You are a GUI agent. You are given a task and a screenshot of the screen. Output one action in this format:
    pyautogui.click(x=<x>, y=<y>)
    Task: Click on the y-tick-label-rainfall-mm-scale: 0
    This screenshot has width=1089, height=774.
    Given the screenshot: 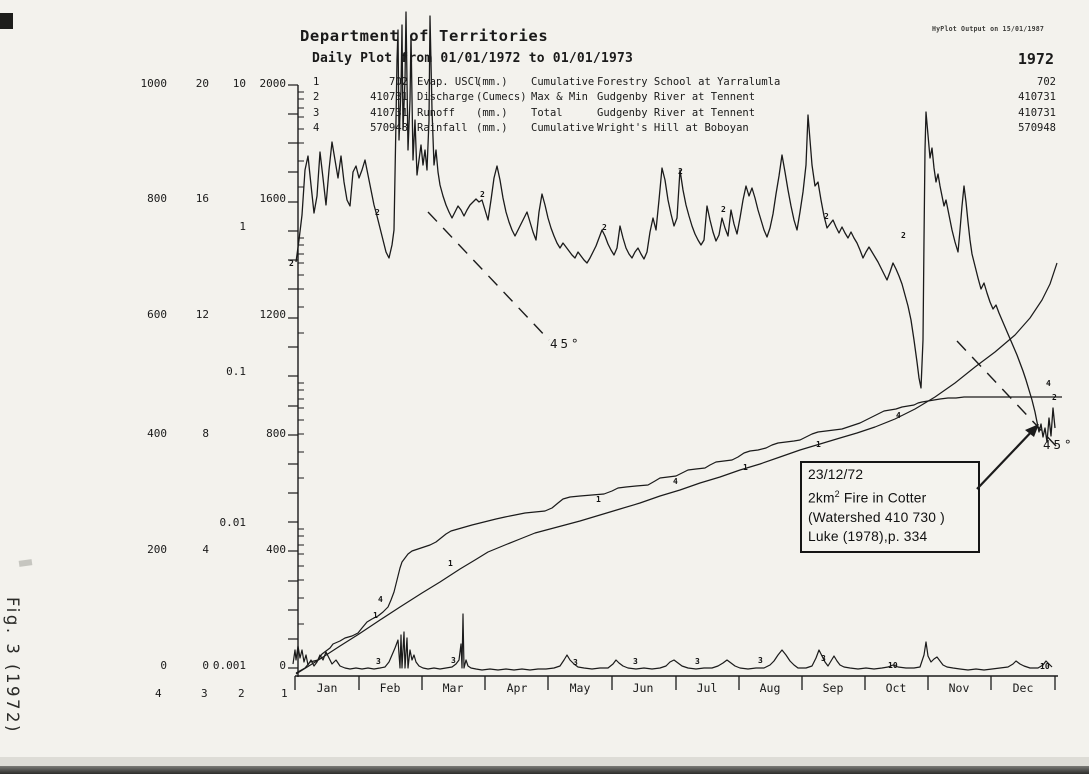 What is the action you would take?
    pyautogui.click(x=282, y=665)
    